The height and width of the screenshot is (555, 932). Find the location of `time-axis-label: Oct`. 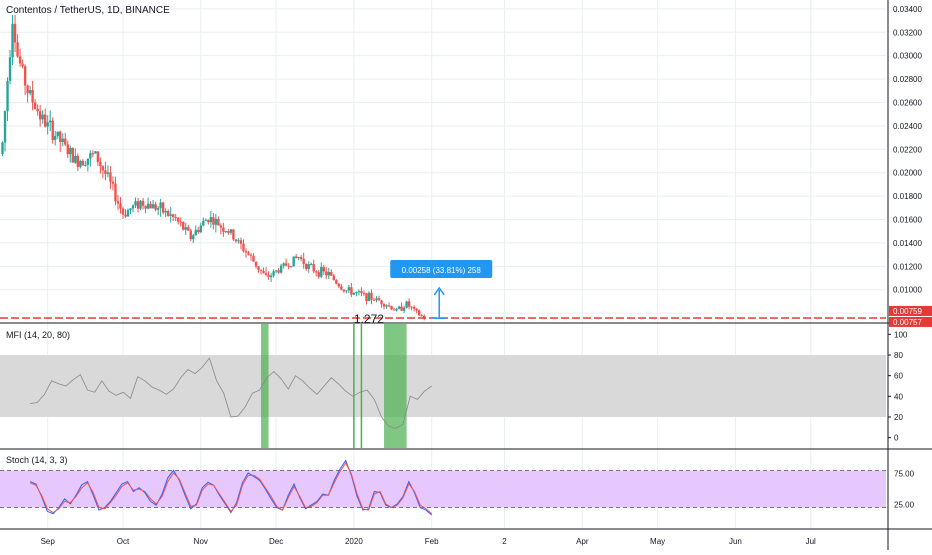

time-axis-label: Oct is located at coordinates (123, 541).